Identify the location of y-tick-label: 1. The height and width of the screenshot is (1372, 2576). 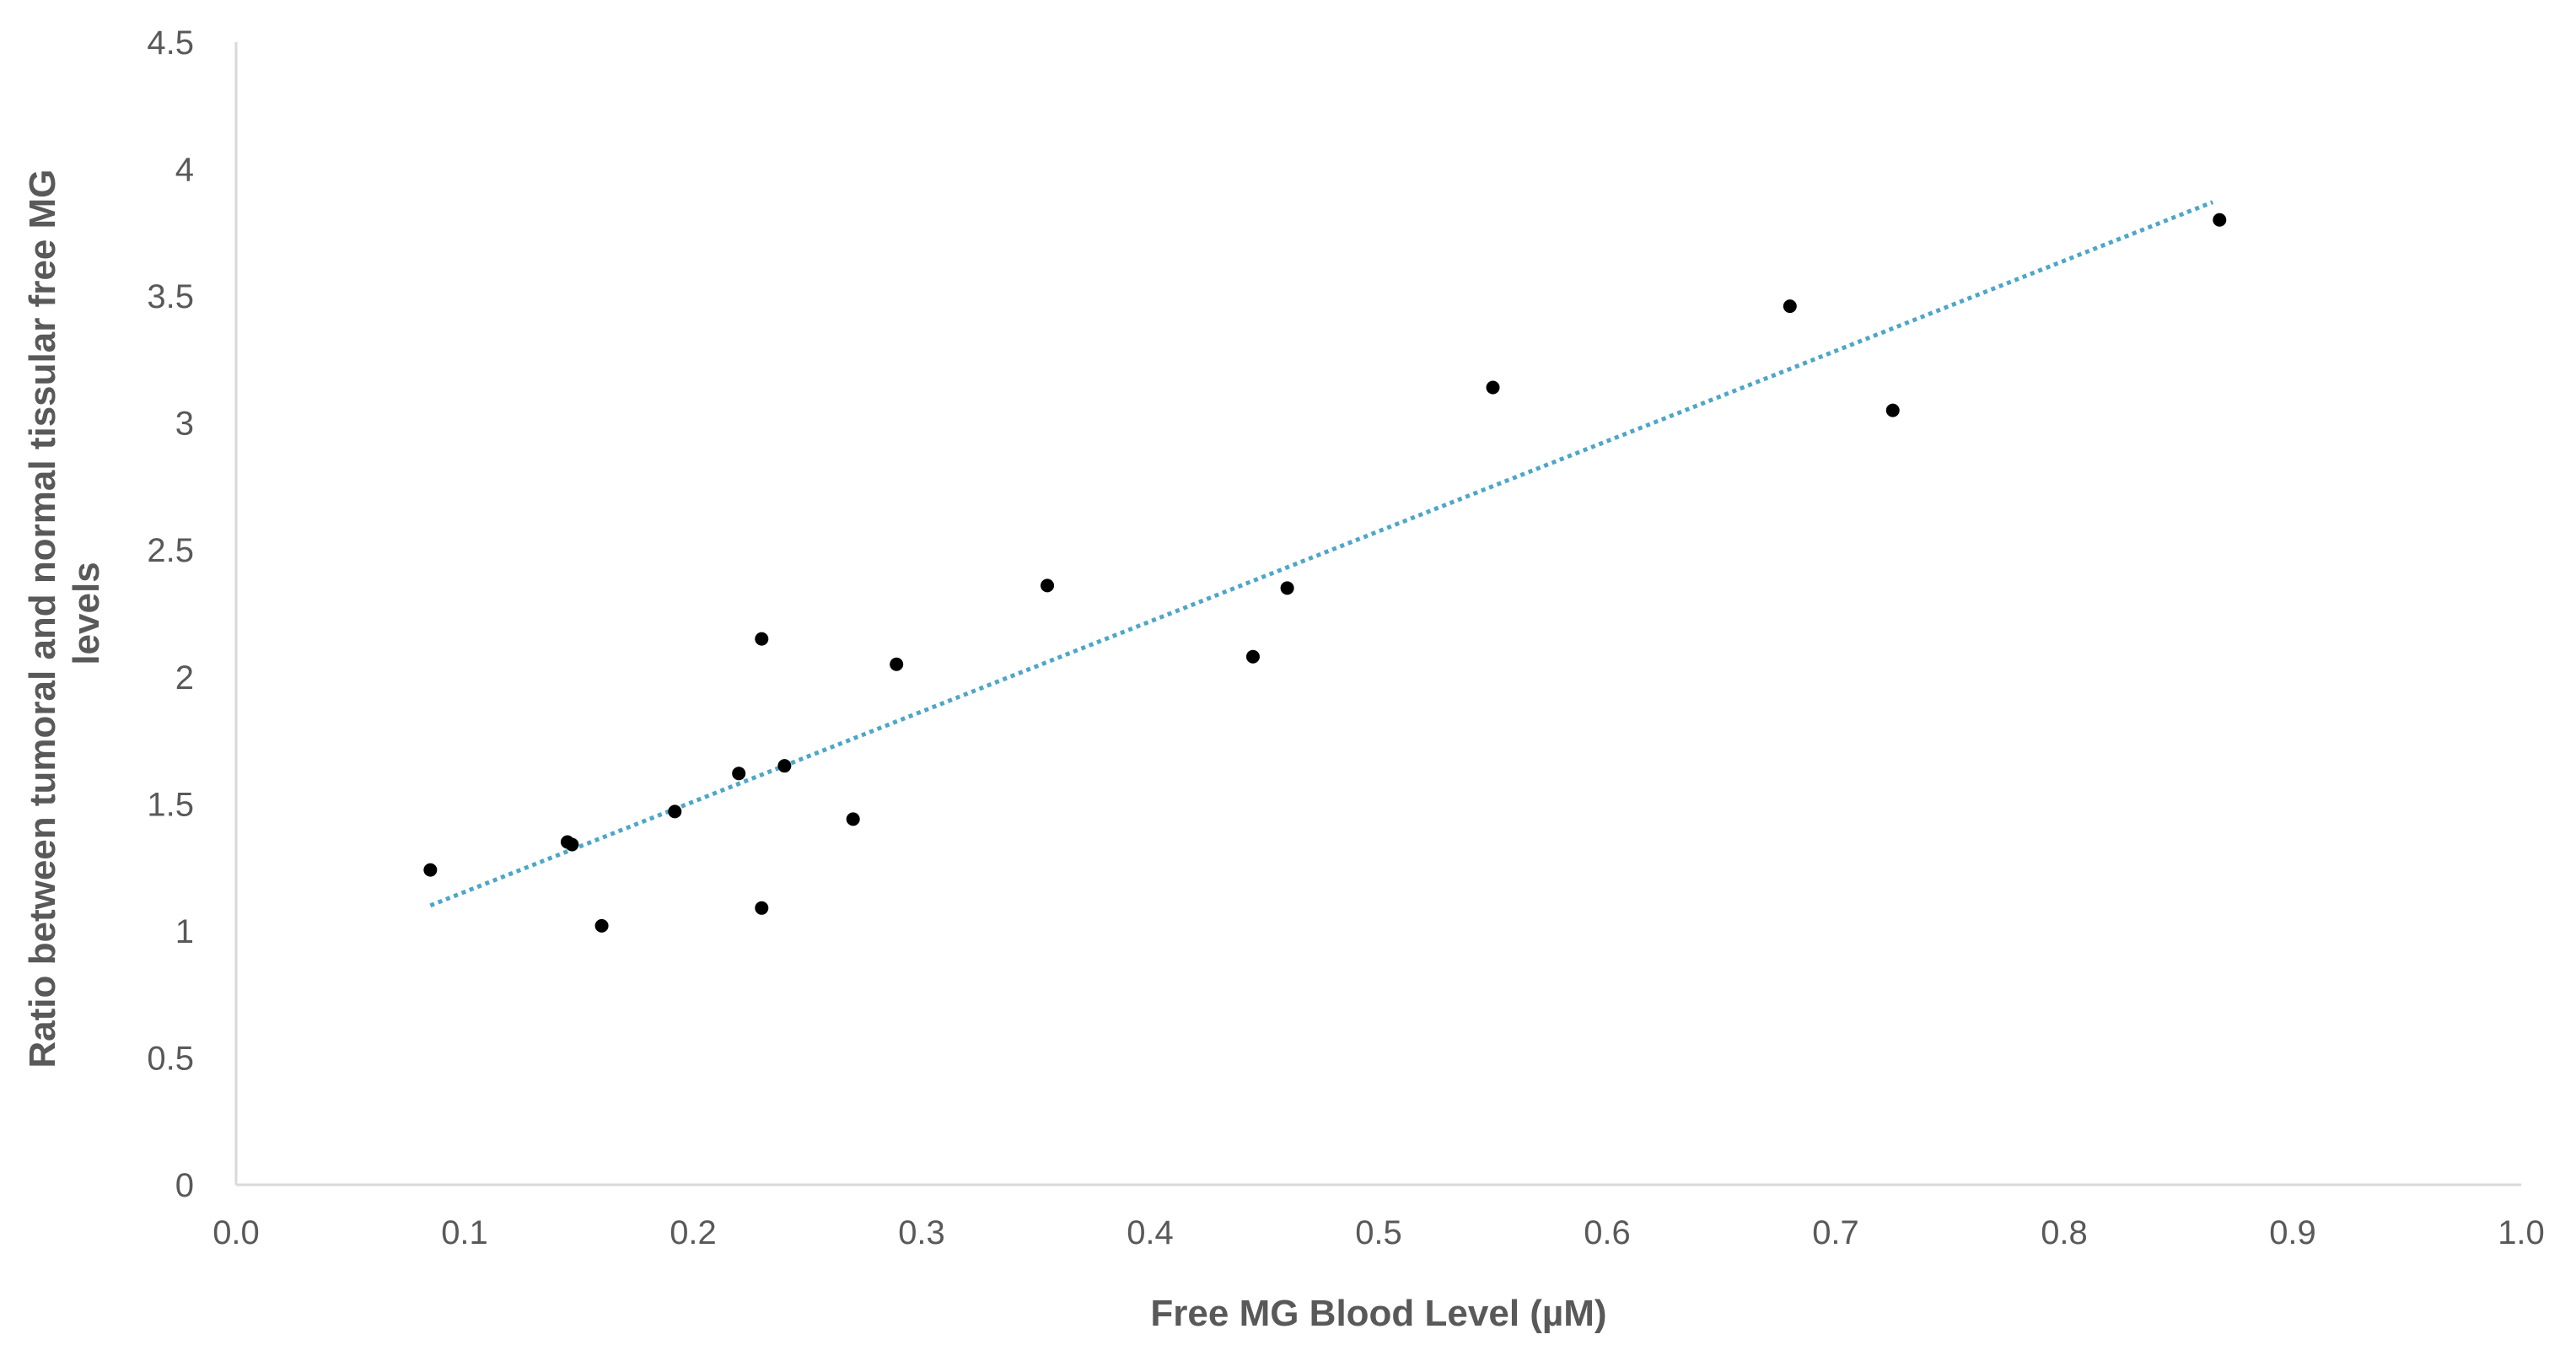
(184, 931).